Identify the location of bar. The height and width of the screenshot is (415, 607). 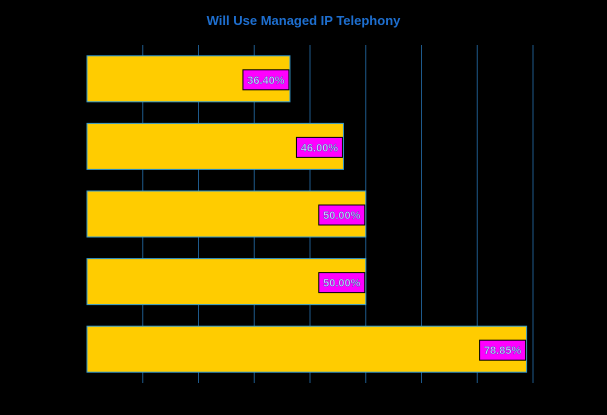
(307, 349).